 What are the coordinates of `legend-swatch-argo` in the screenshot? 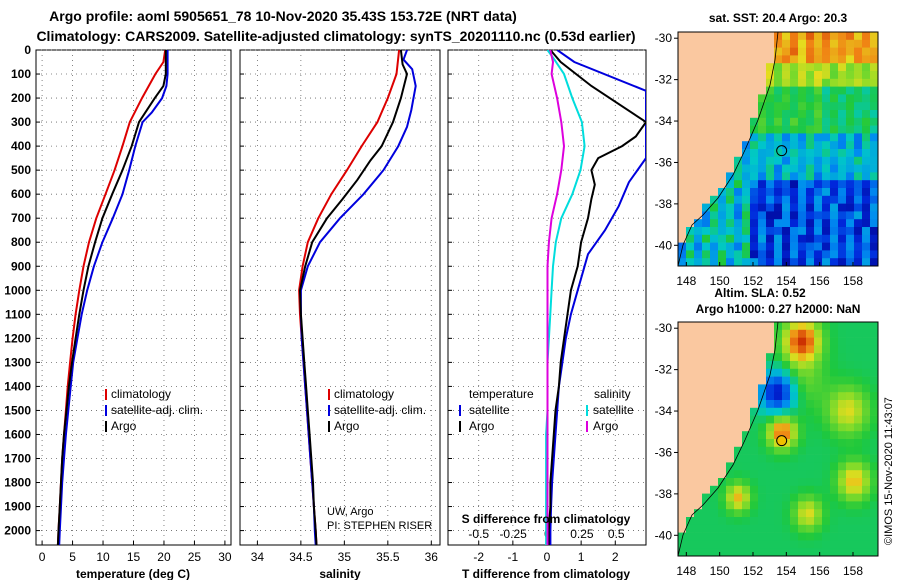 It's located at (106, 426).